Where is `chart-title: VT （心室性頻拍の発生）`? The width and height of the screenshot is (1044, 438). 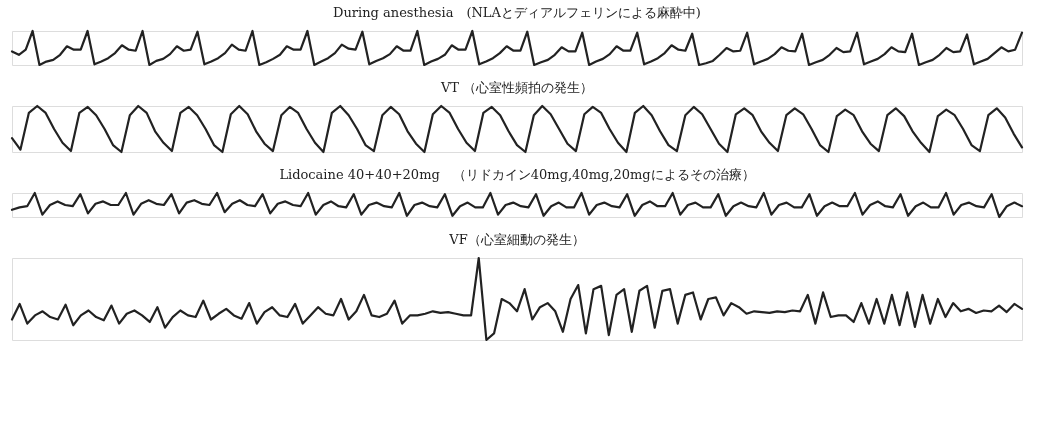
chart-title: VT （心室性頻拍の発生） is located at coordinates (516, 87).